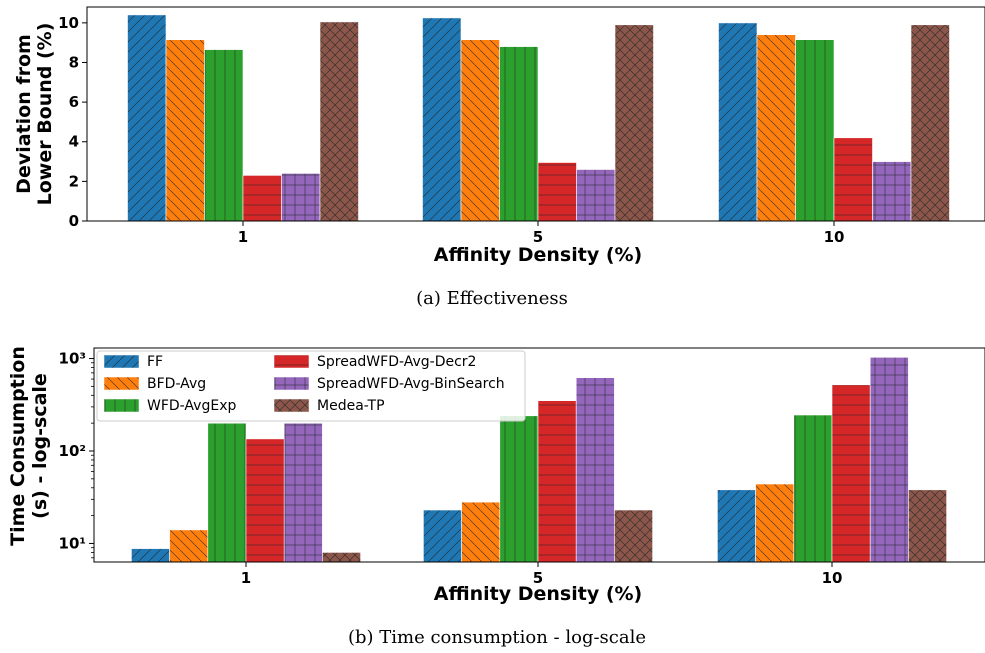 This screenshot has width=985, height=653. Describe the element at coordinates (24, 114) in the screenshot. I see `y-axis-label-line1: Deviation from` at that location.